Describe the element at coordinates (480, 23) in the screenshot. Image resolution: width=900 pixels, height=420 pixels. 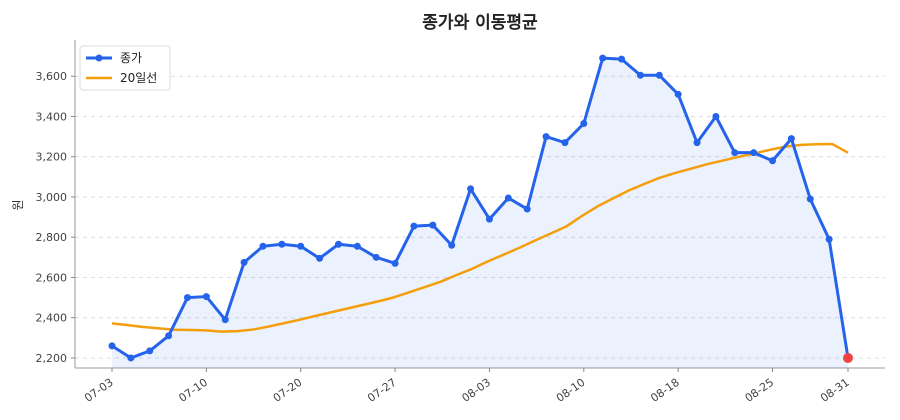
I see `chart-title: 종가와 이동평균` at that location.